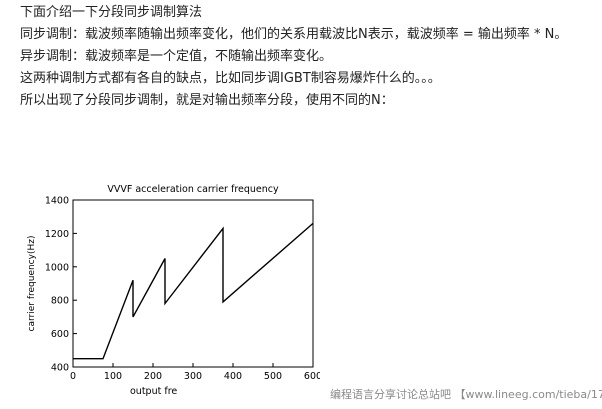 The image size is (602, 409). What do you see at coordinates (176, 56) in the screenshot?
I see `article-line-3: 异步调制：载波频率是一个定值，不随输出频率变化。` at bounding box center [176, 56].